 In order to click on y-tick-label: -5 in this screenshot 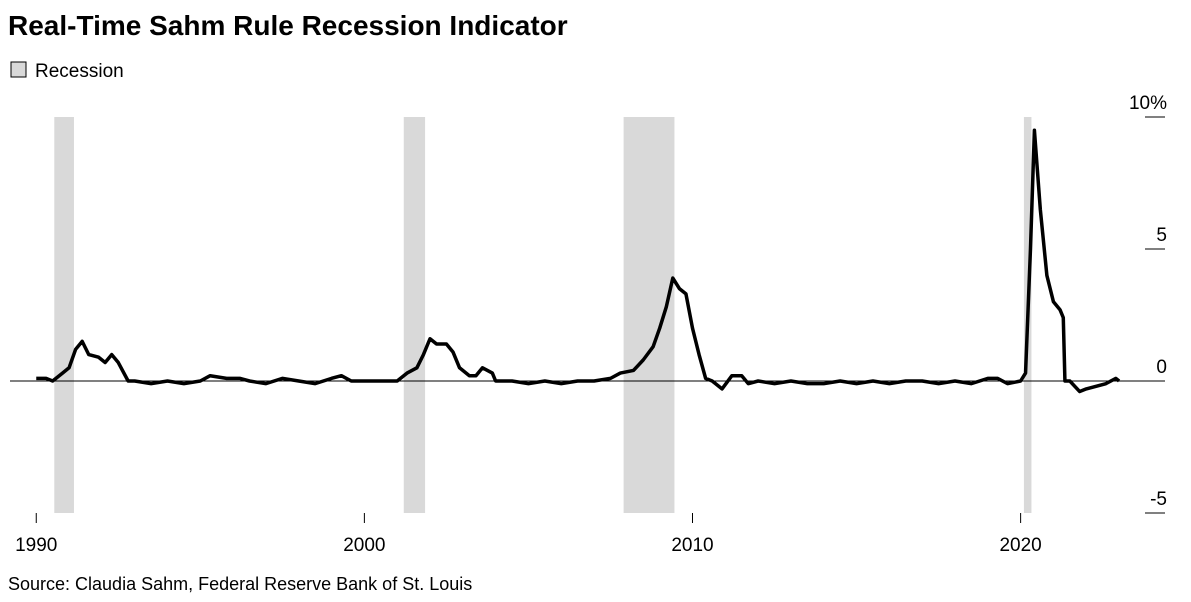, I will do `click(1158, 499)`.